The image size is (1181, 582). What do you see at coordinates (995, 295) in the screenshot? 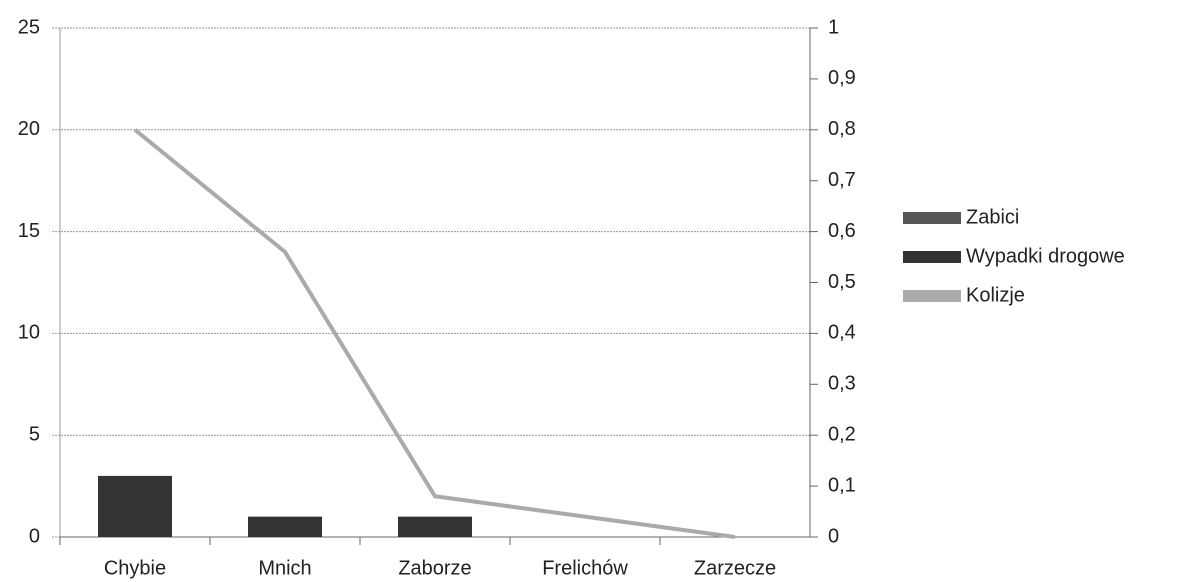
I see `legend-label: Kolizje` at bounding box center [995, 295].